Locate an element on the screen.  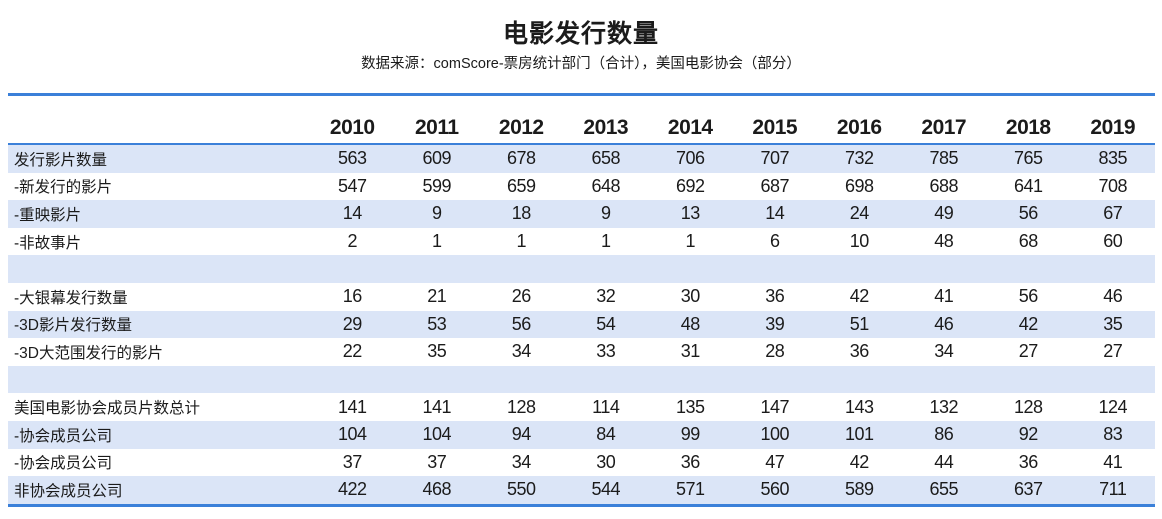
value-cell: 41 is located at coordinates (1113, 461).